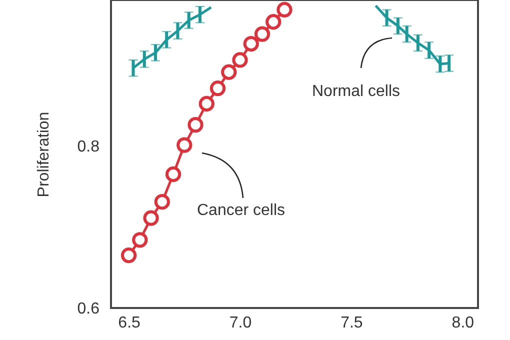  What do you see at coordinates (88, 147) in the screenshot?
I see `y-tick-label: 0.8` at bounding box center [88, 147].